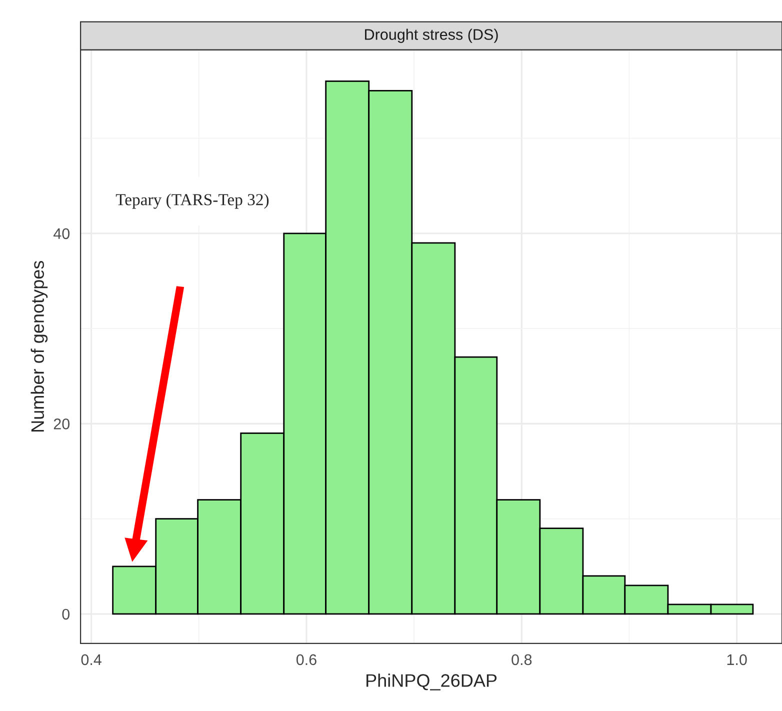 The image size is (782, 711). Describe the element at coordinates (431, 35) in the screenshot. I see `chart-title: Drought stress (DS)` at that location.